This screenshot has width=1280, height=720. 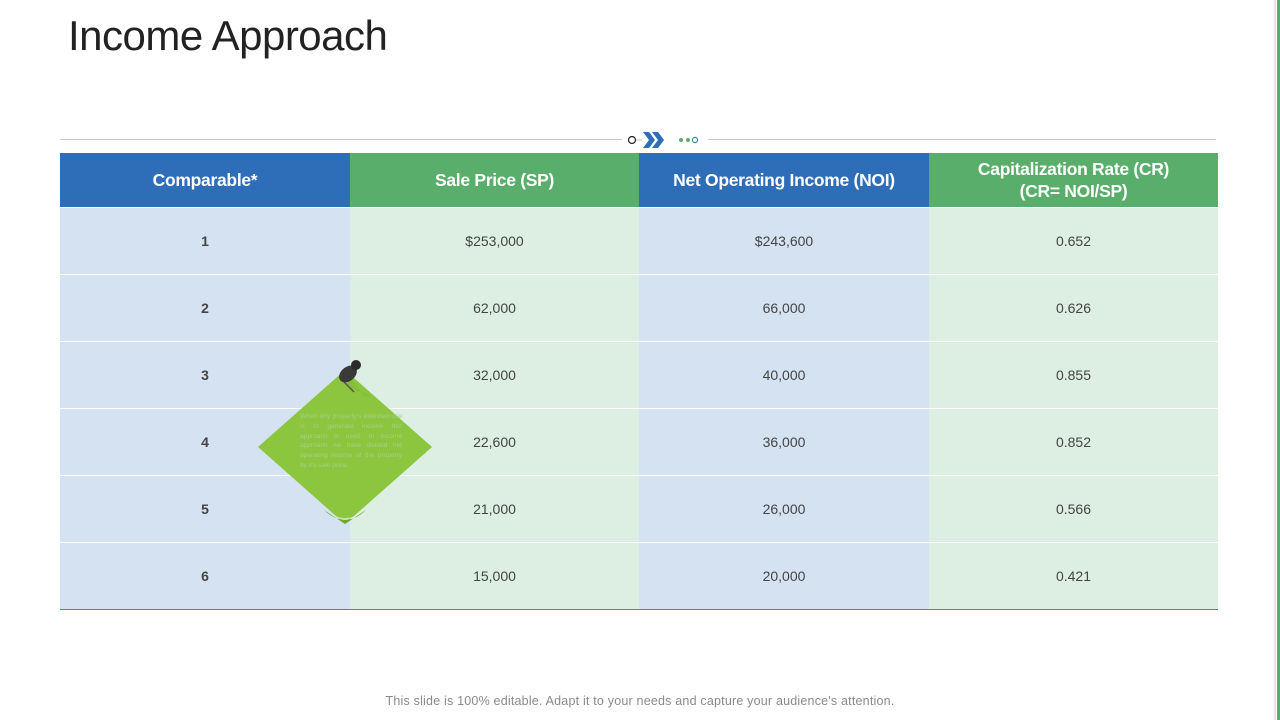 What do you see at coordinates (205, 374) in the screenshot?
I see `cell-comparable: 3` at bounding box center [205, 374].